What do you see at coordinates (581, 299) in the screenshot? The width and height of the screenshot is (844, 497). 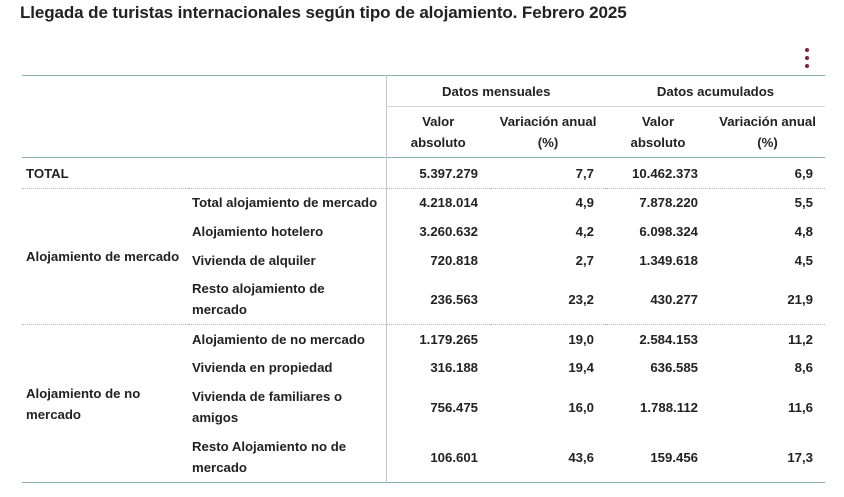 I see `cell-value: 23,2` at bounding box center [581, 299].